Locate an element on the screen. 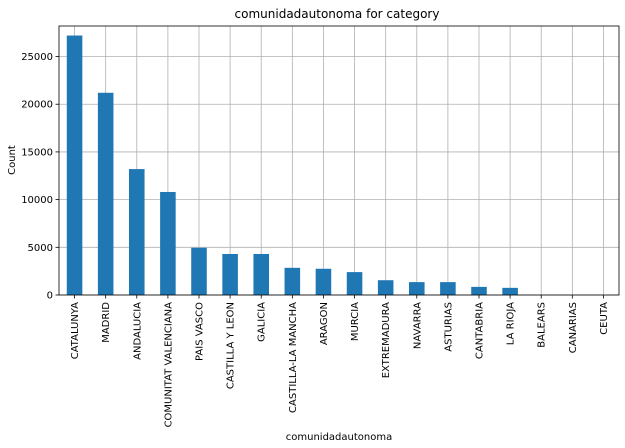 The image size is (625, 448). x-tick-label: CANARIAS is located at coordinates (573, 327).